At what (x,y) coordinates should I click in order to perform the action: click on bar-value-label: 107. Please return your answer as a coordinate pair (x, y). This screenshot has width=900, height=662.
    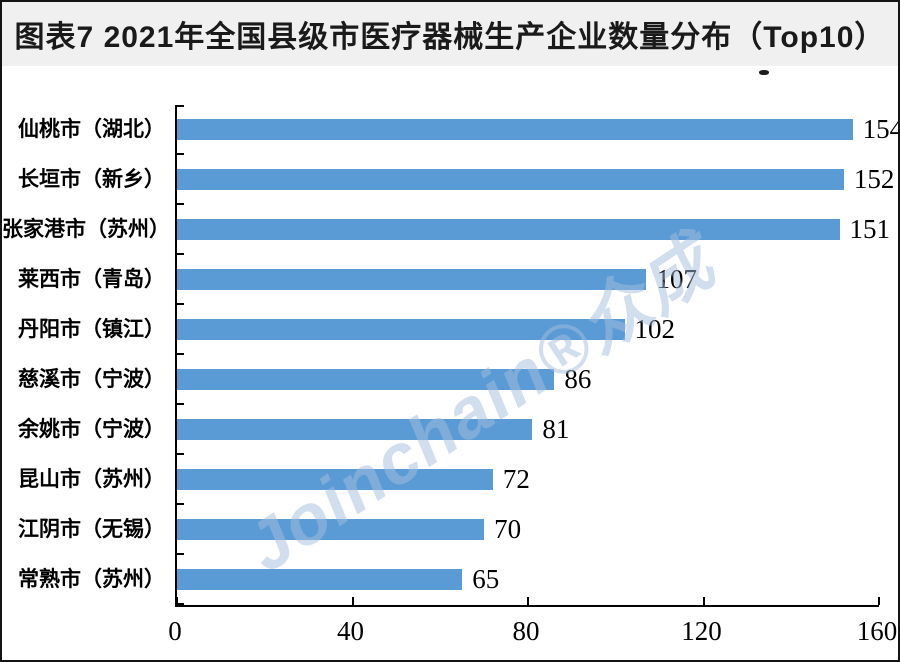
    Looking at the image, I should click on (676, 278).